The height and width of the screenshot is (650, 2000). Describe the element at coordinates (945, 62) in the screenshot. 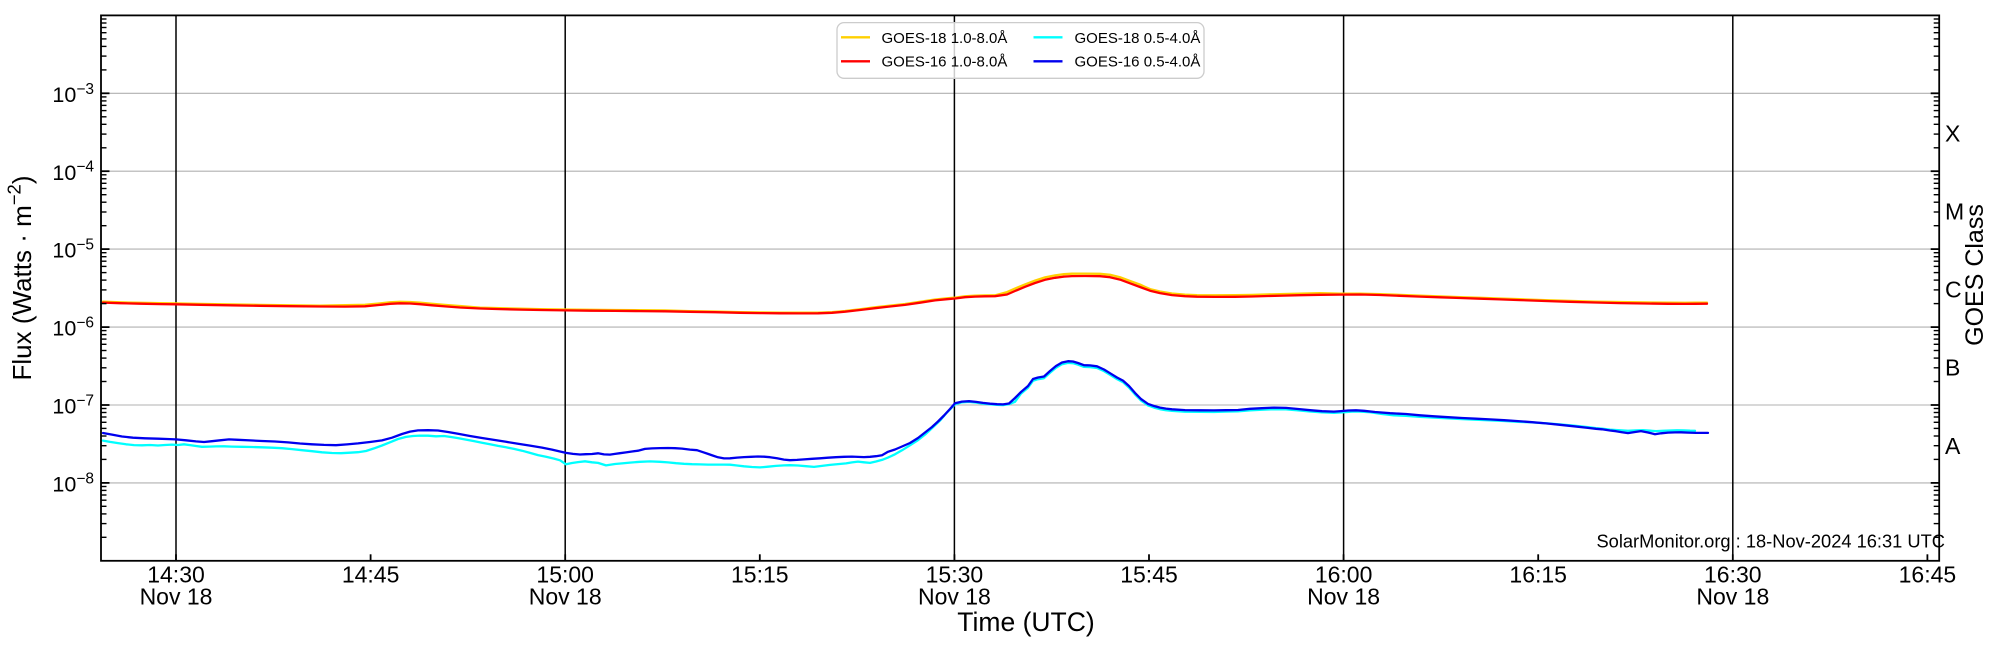

I see `svg-text: GOES-16 1.0-8.0Å` at that location.